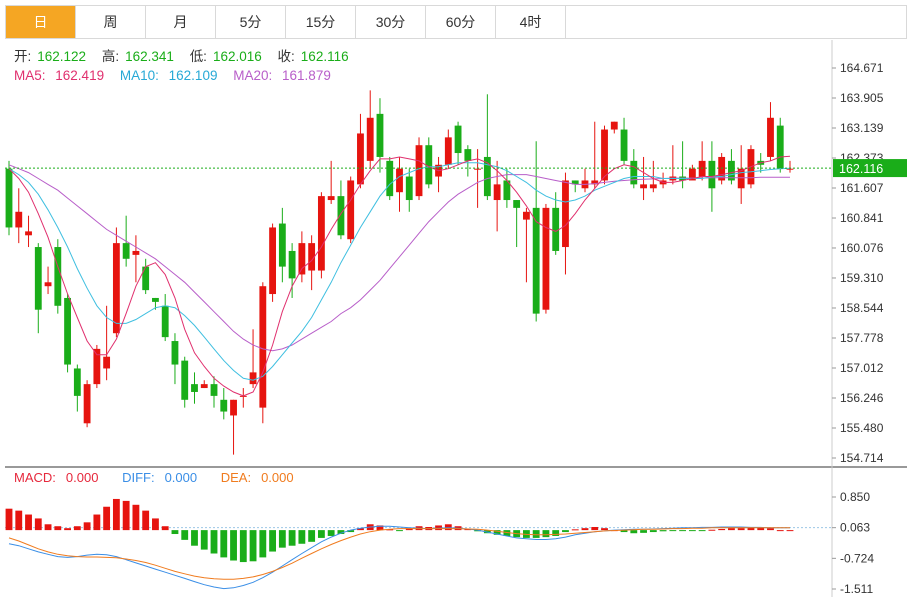 The image size is (912, 597). What do you see at coordinates (855, 528) in the screenshot?
I see `macd-tick-1: 0.063` at bounding box center [855, 528].